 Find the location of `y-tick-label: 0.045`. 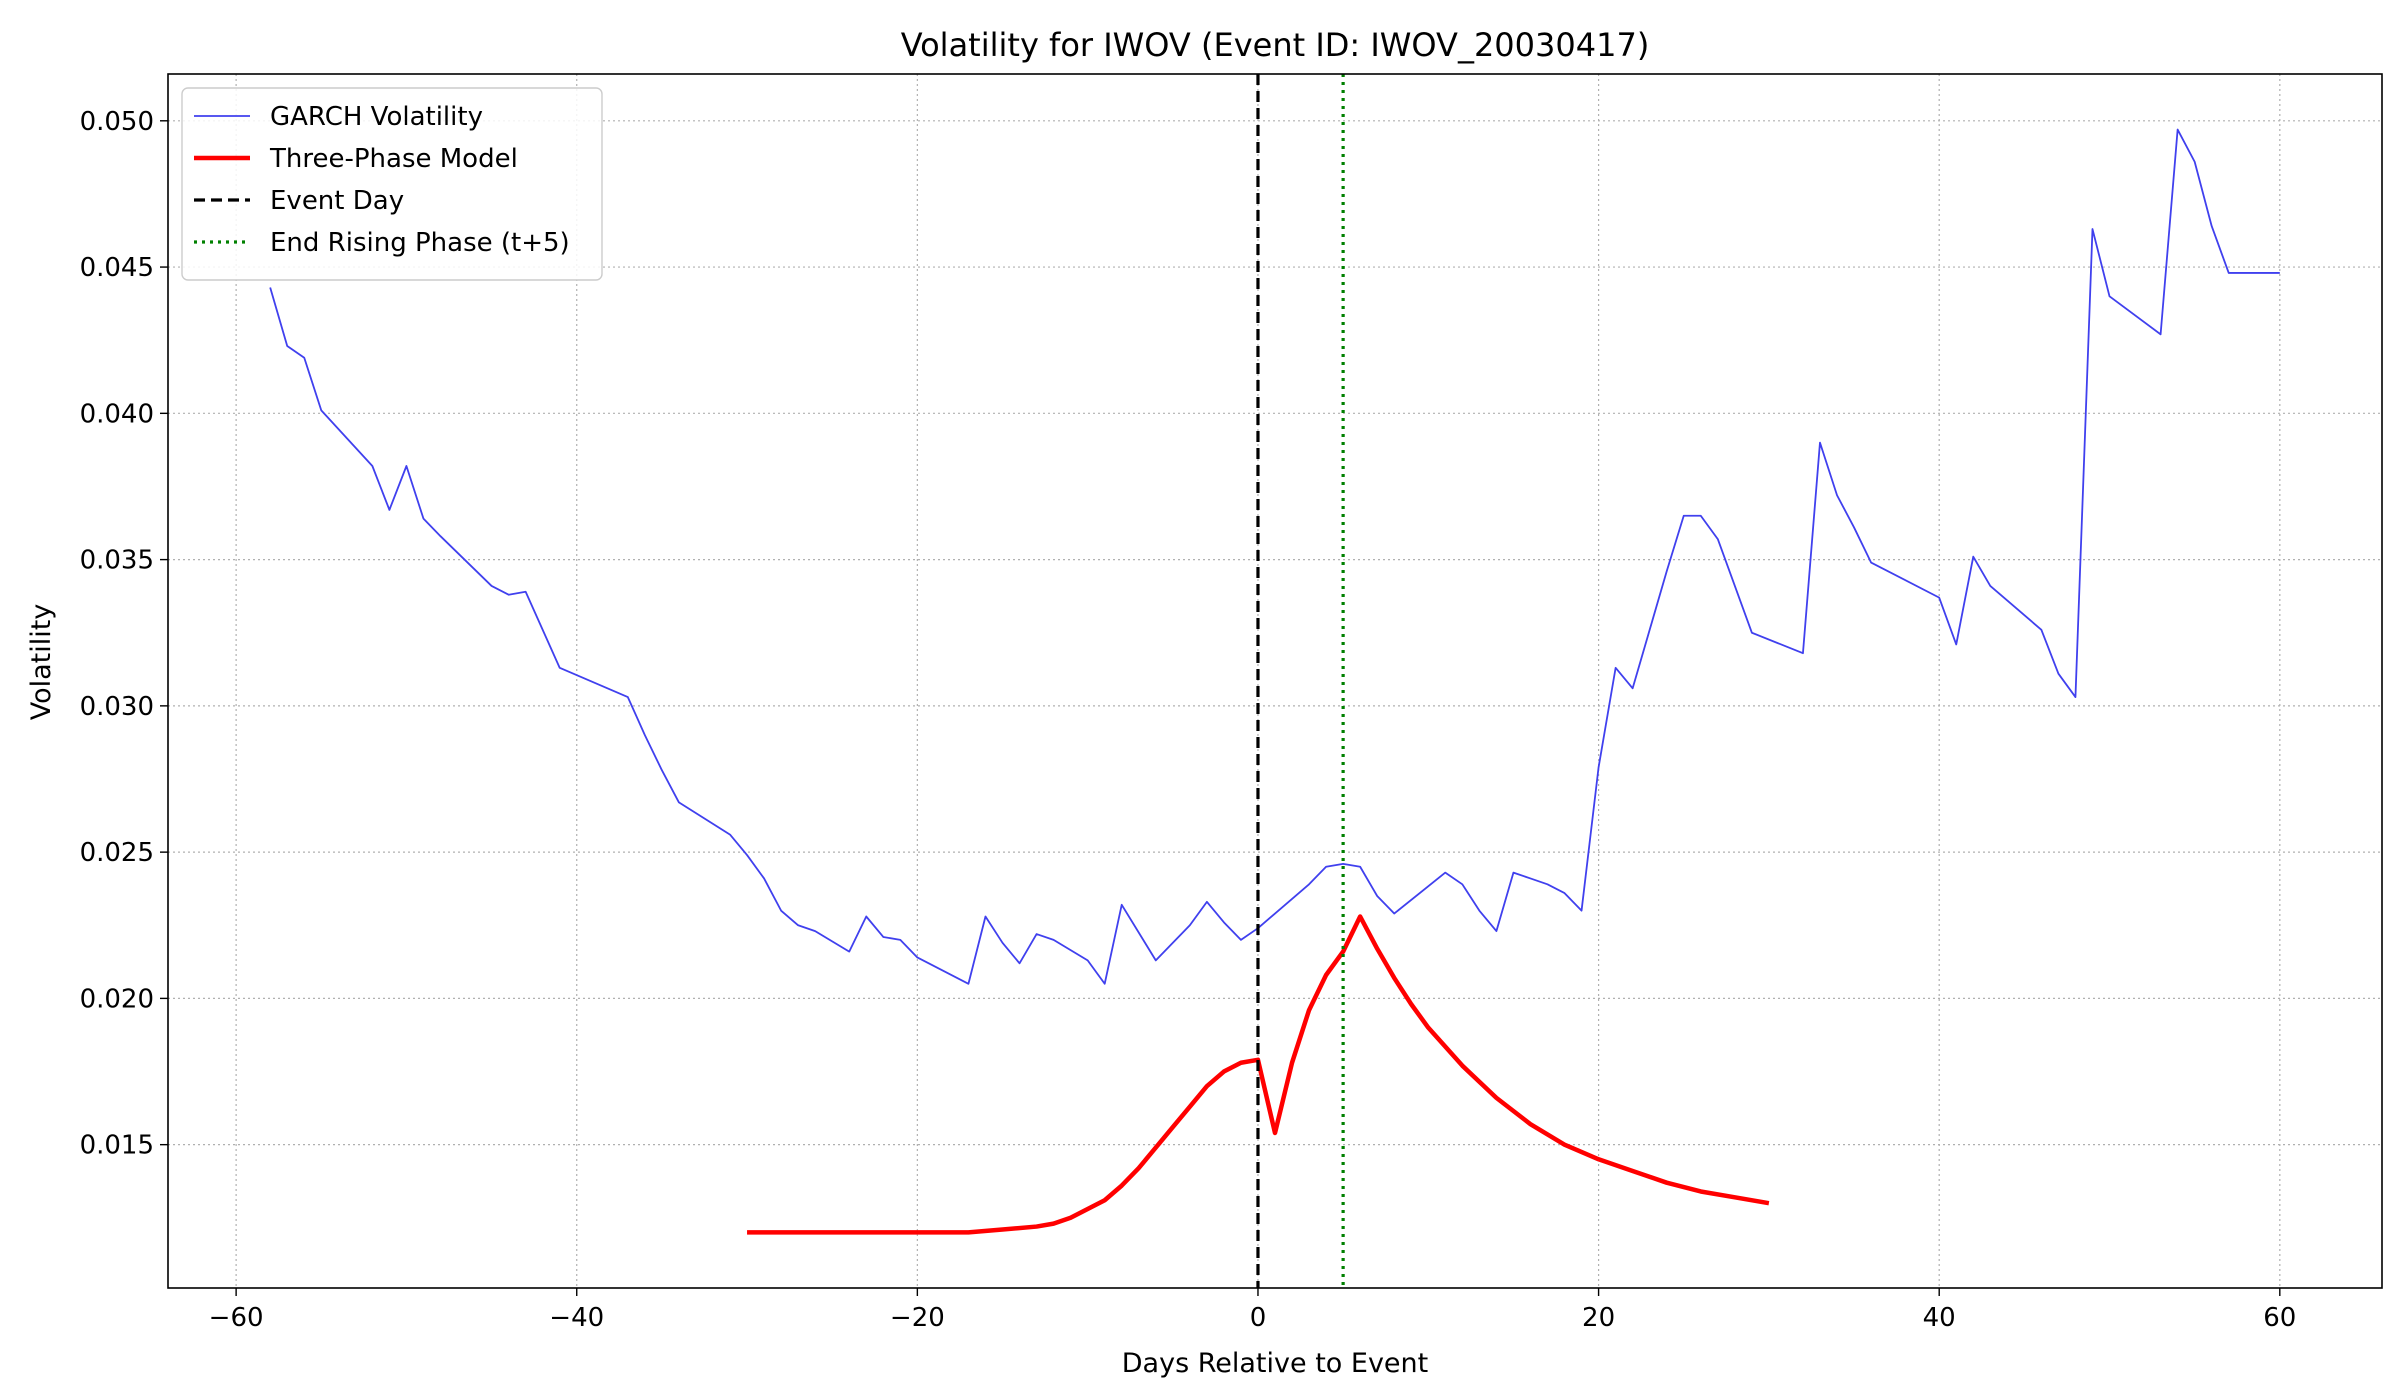

y-tick-label: 0.045 is located at coordinates (117, 268).